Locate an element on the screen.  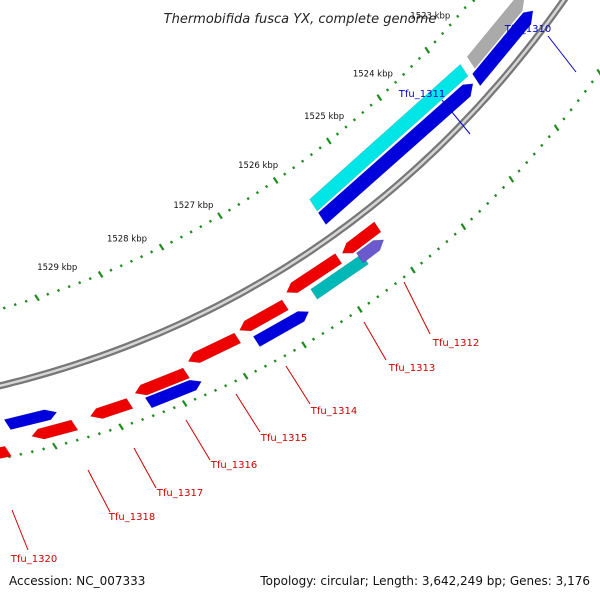
gene-label: Tfu_1314 is located at coordinates (333, 411).